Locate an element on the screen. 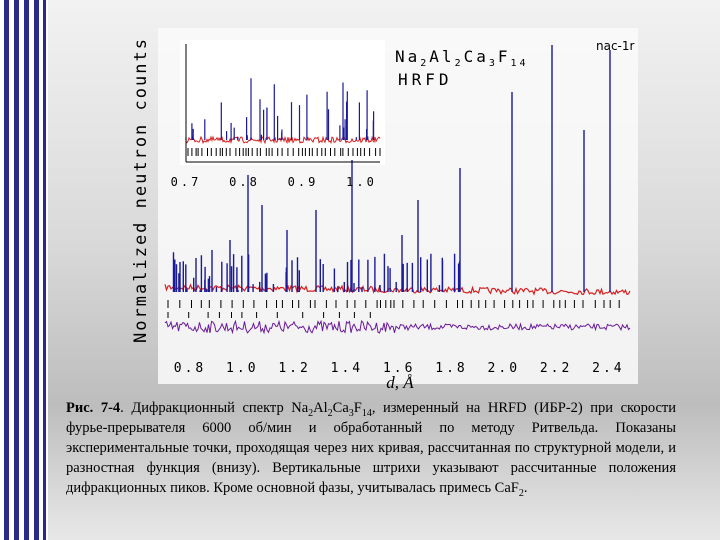 The height and width of the screenshot is (540, 720). caption-sub: 14 is located at coordinates (366, 413).